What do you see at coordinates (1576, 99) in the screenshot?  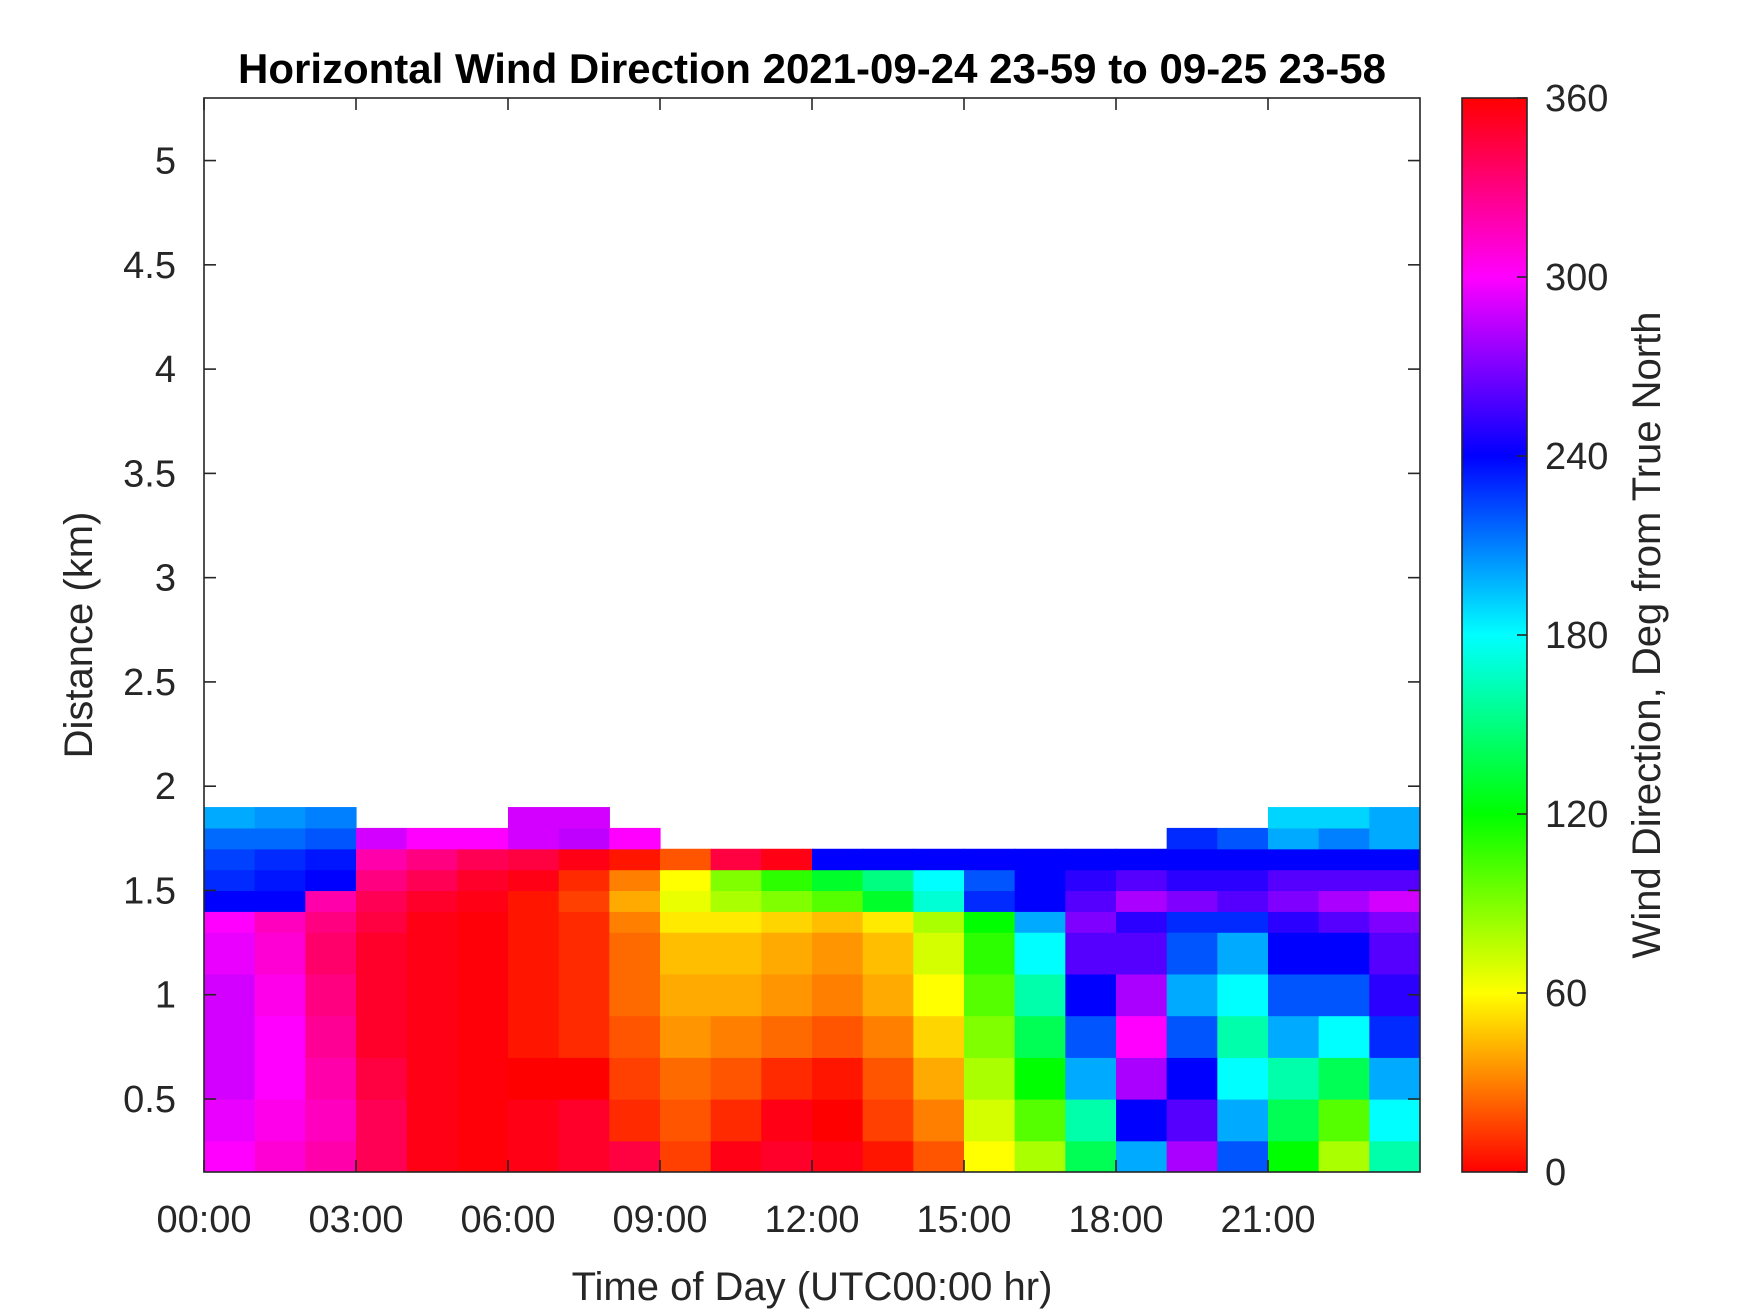 I see `colorbar-tick-label: 360` at bounding box center [1576, 99].